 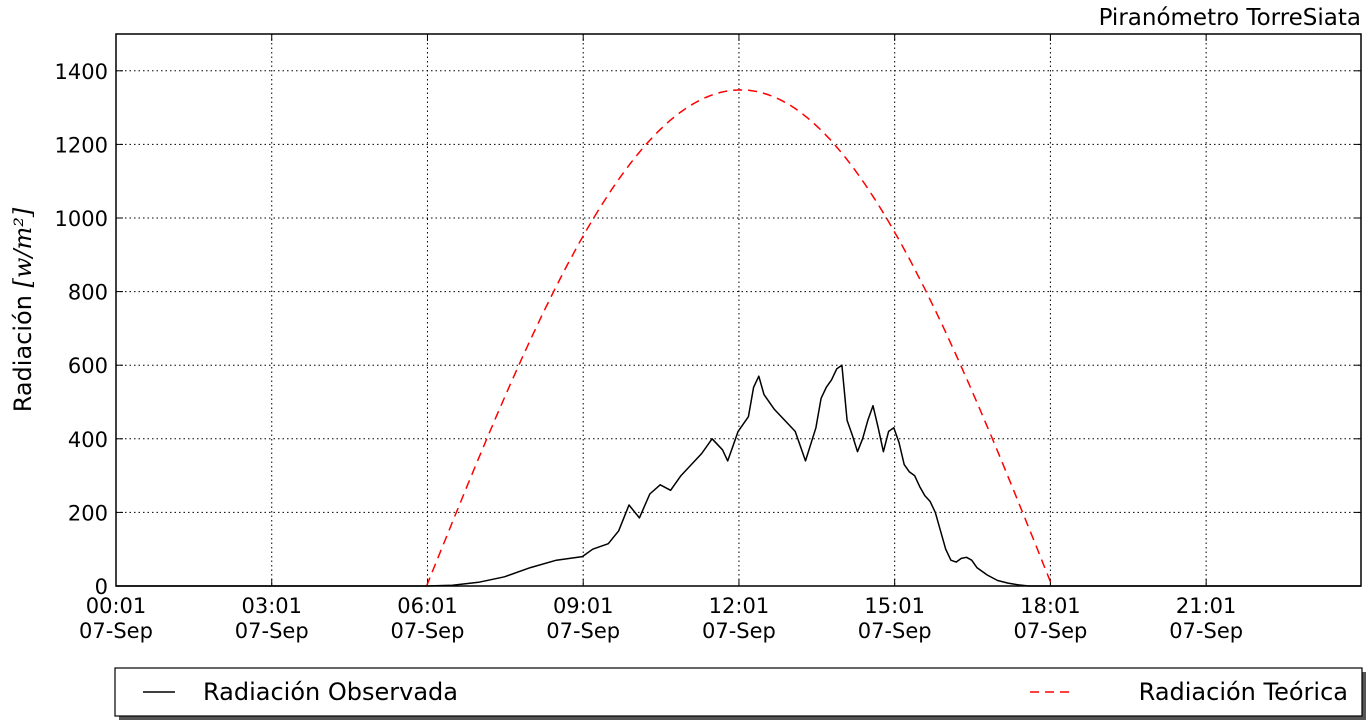 I want to click on legend: Radiación Observada Radiación Teórica, so click(x=740, y=693).